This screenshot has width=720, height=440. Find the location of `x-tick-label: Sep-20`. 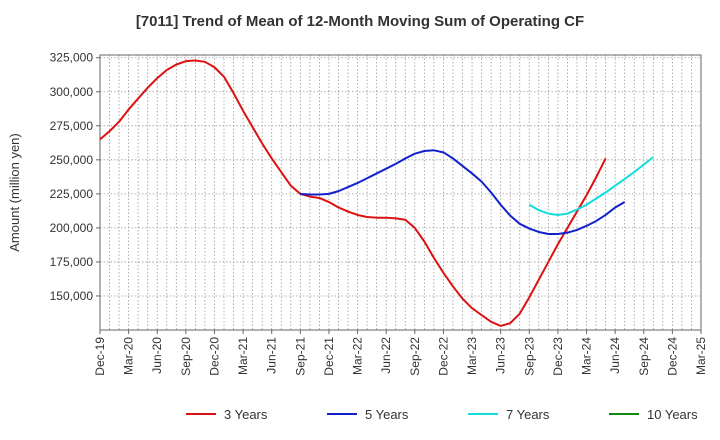

x-tick-label: Sep-20 is located at coordinates (186, 356).